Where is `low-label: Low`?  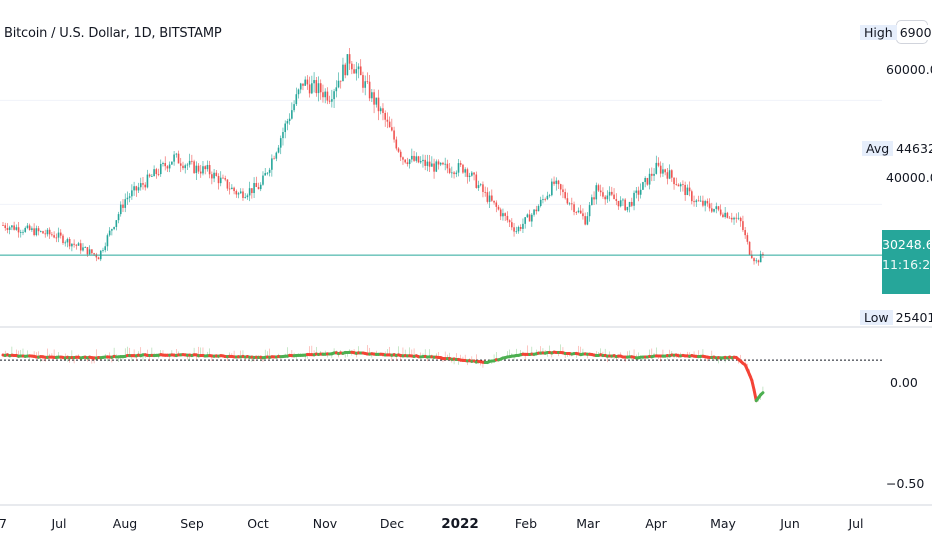
low-label: Low is located at coordinates (876, 317).